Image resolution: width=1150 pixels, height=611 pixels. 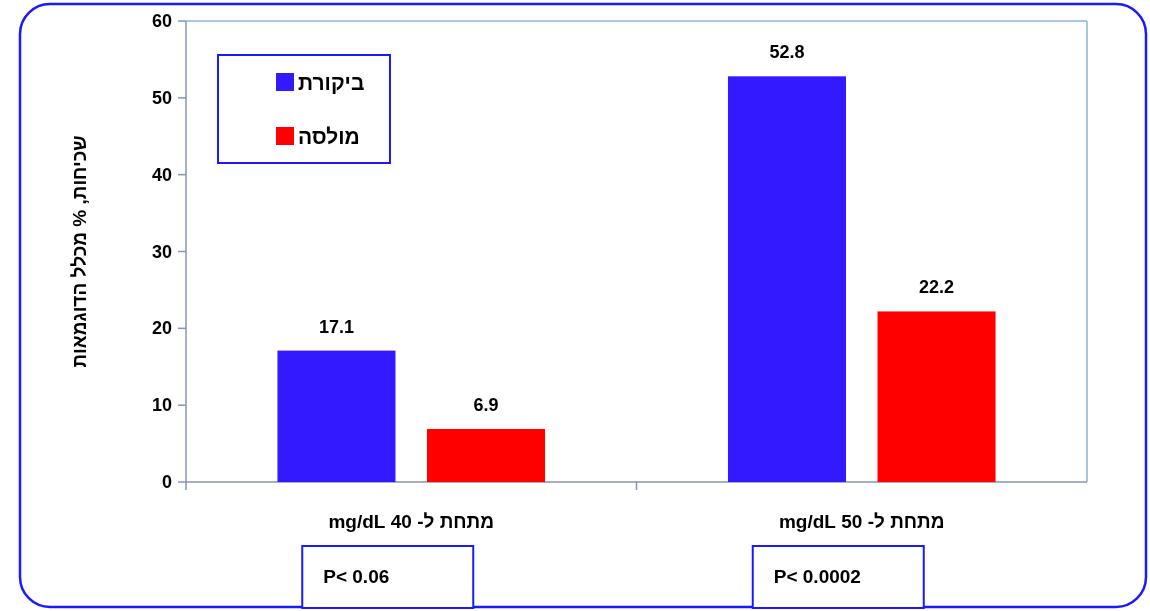 I want to click on annotation-box: P< 0.0002, so click(x=838, y=577).